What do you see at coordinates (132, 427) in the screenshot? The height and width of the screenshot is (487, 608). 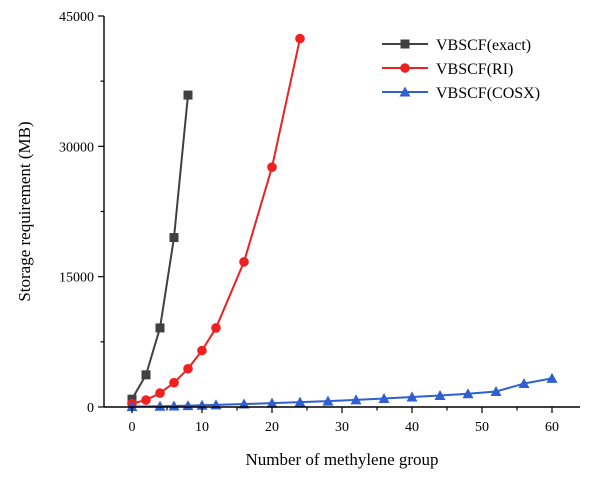 I see `x-tick-label-0: 0` at bounding box center [132, 427].